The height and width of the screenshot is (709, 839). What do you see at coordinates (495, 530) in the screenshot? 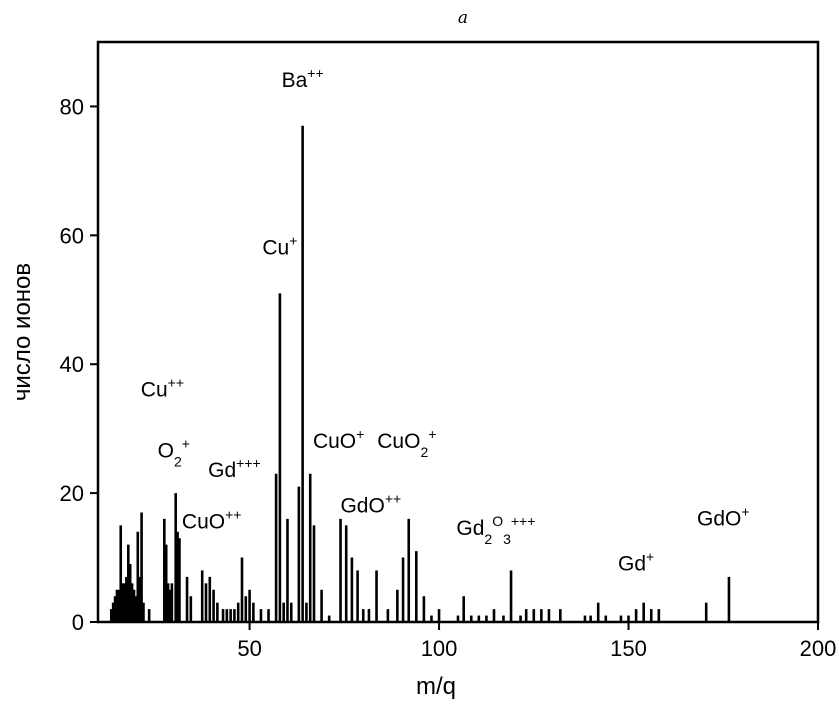
I see `peak-annotation: Gd2O3+++` at bounding box center [495, 530].